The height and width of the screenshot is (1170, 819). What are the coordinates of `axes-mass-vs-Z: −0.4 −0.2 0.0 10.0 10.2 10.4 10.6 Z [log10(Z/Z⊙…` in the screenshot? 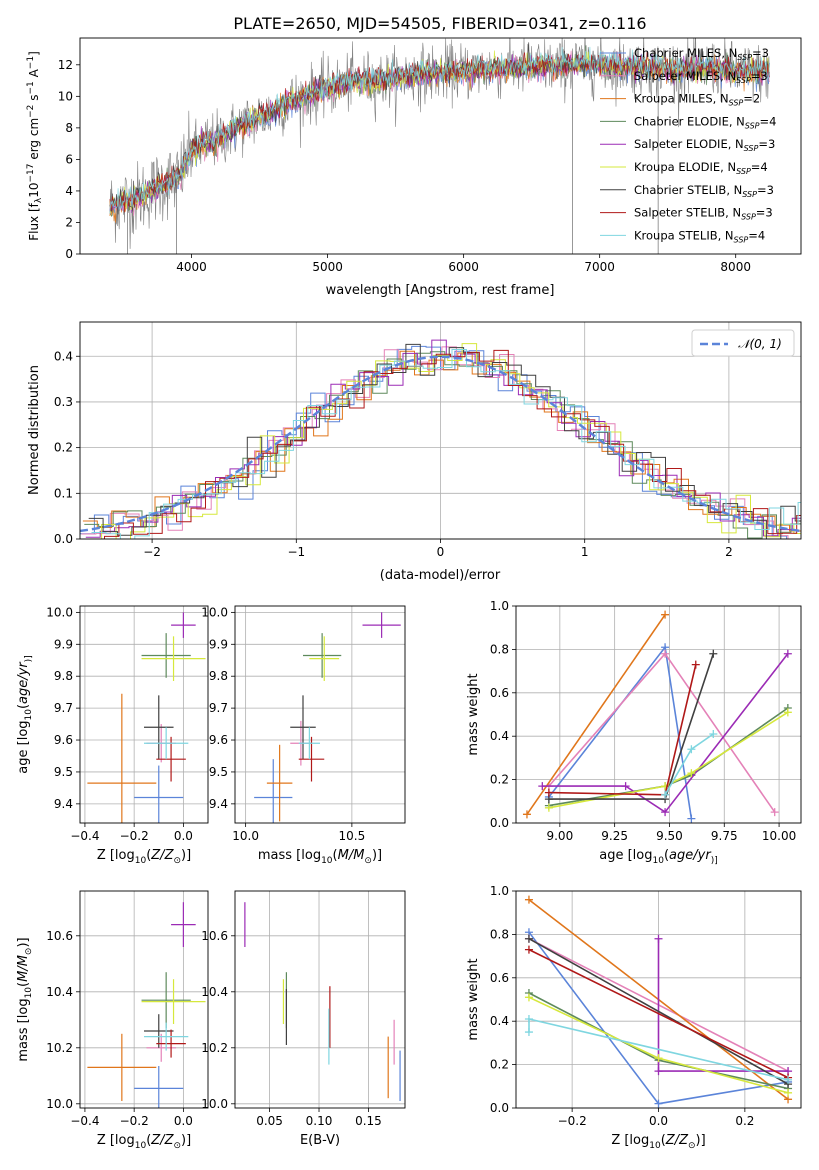 It's located at (112, 1020).